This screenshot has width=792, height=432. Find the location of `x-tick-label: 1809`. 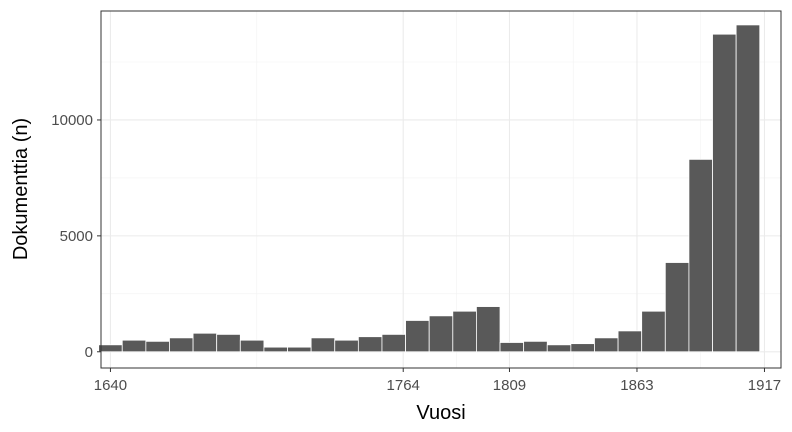

x-tick-label: 1809 is located at coordinates (509, 385).